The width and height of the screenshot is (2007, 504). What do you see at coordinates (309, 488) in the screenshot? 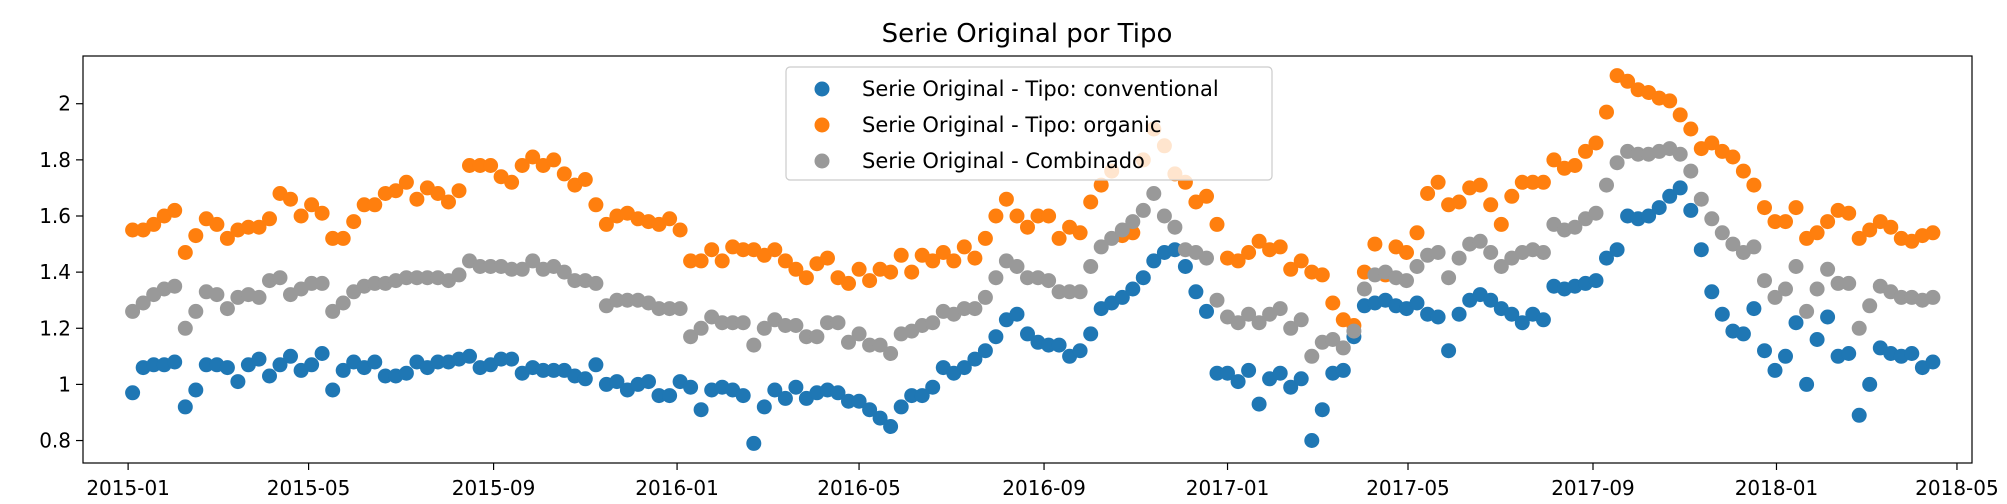
I see `x-tick-label: 2015-05` at bounding box center [309, 488].